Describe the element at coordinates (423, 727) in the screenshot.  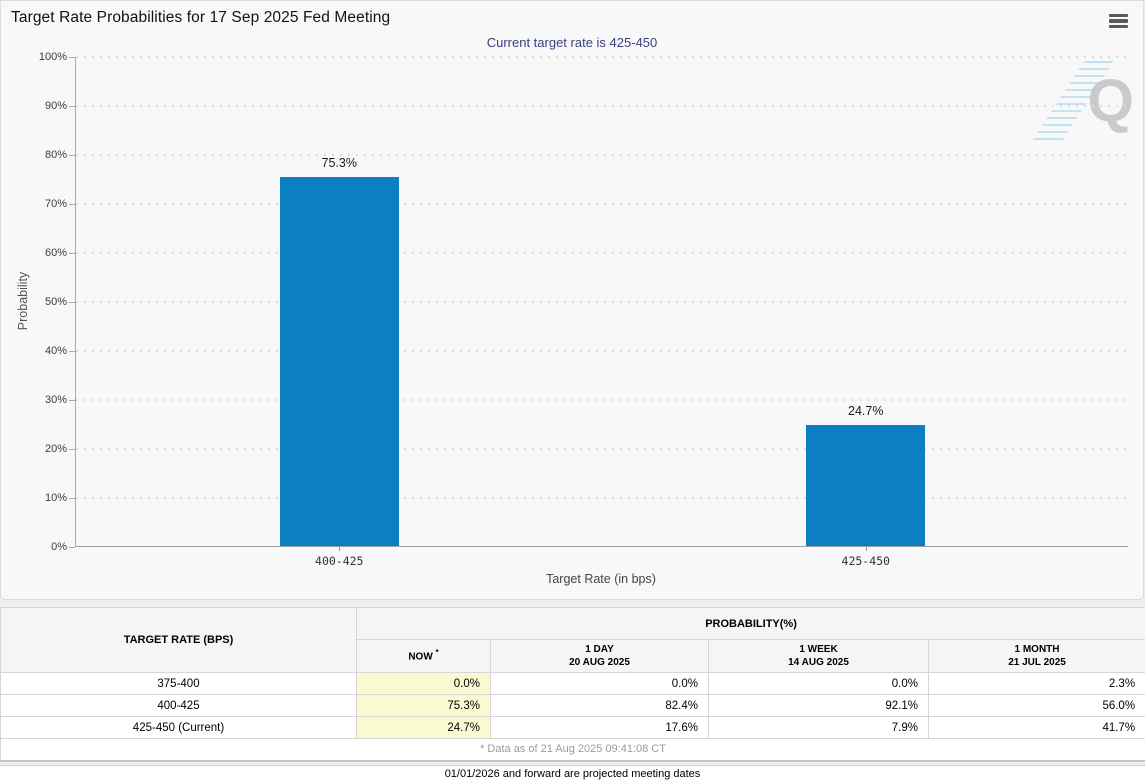
I see `cell-425-450 (Current)-now: 24.7%` at that location.